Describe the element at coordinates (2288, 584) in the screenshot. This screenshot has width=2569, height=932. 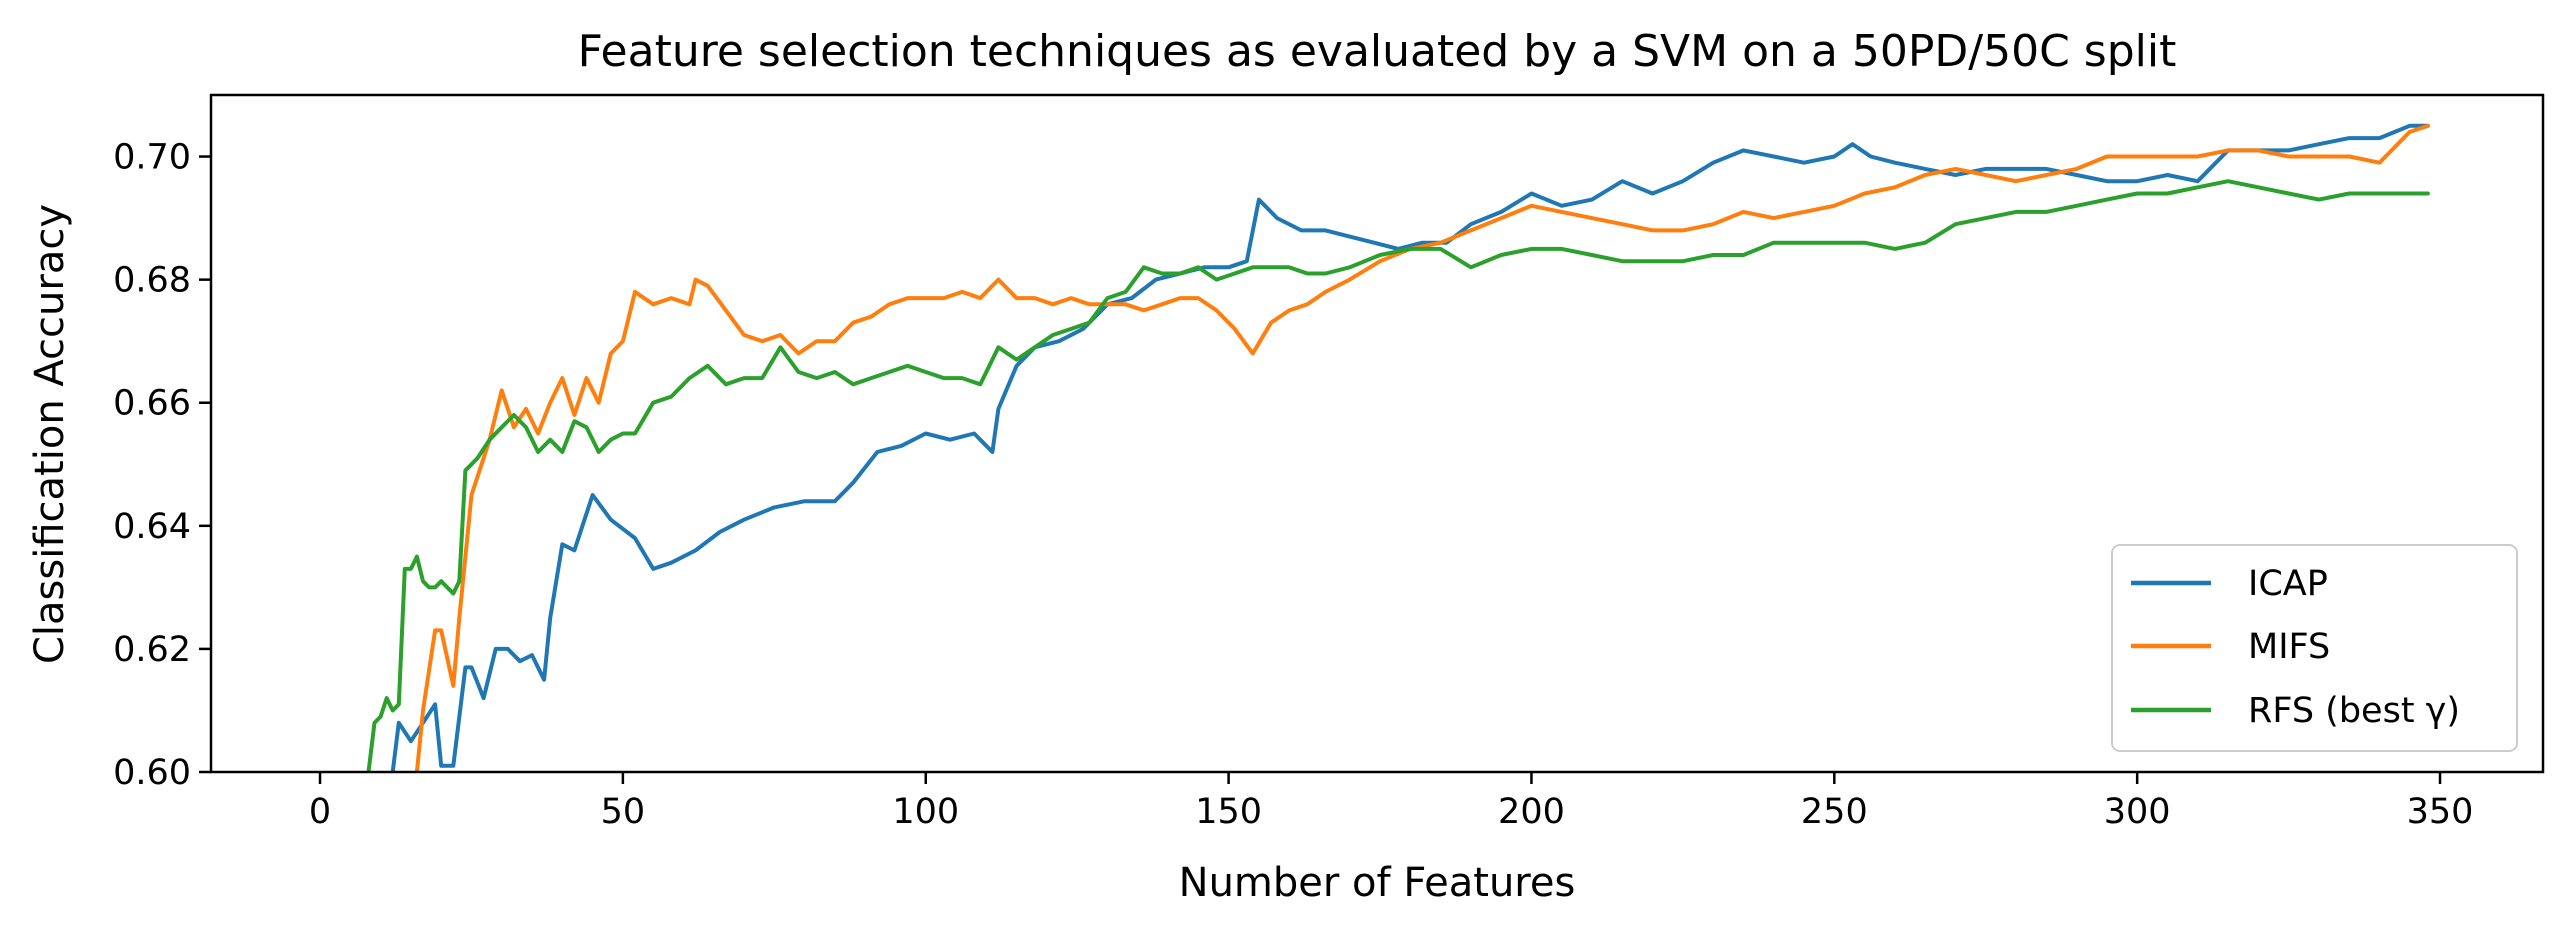
I see `legend-label: ICAP` at that location.